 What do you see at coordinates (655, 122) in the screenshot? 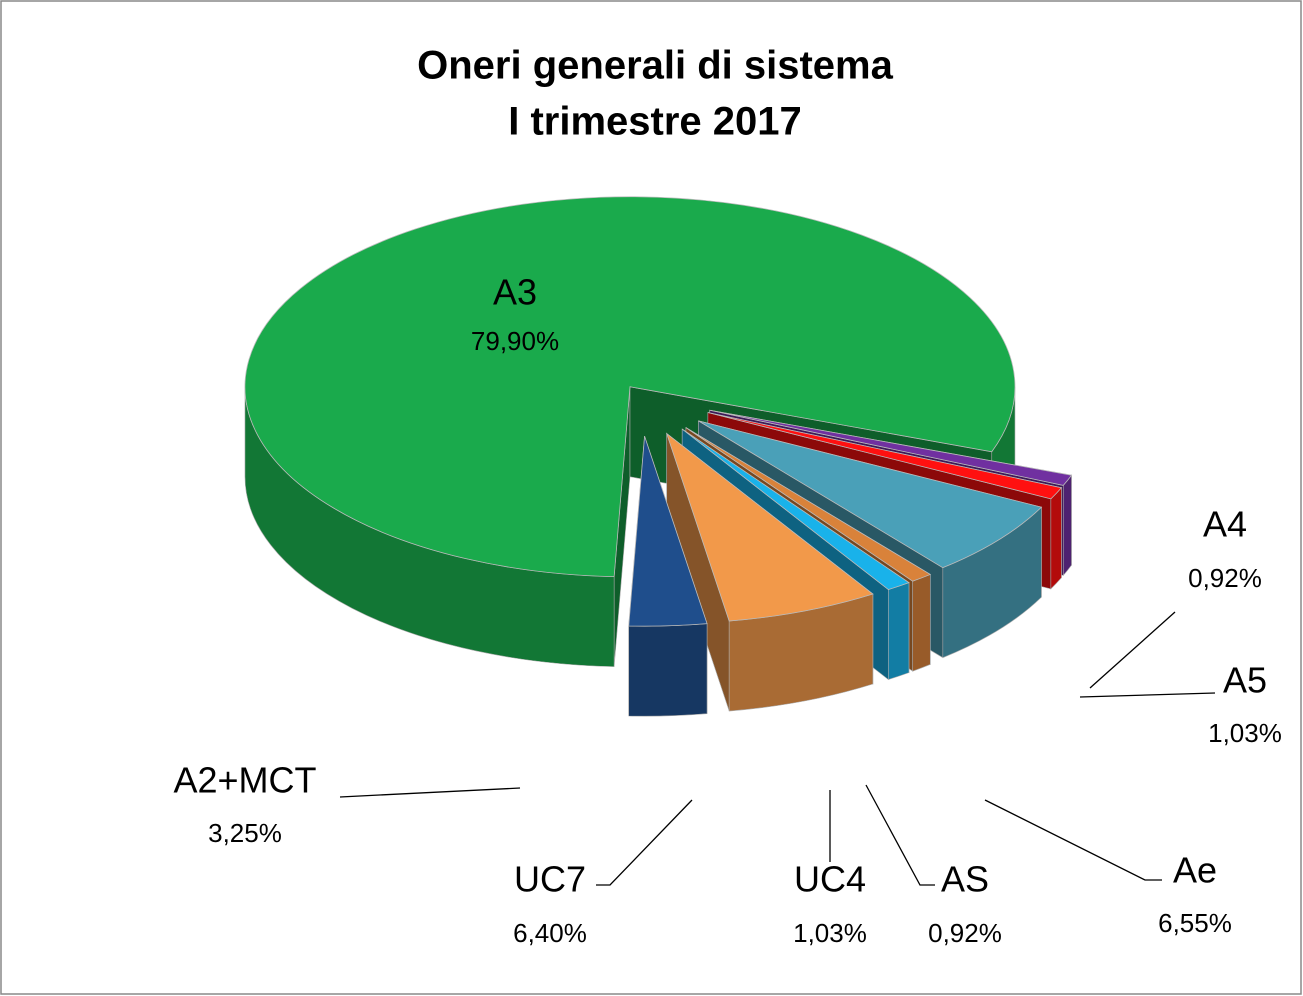
I see `chart-title: I trimestre 2017` at bounding box center [655, 122].